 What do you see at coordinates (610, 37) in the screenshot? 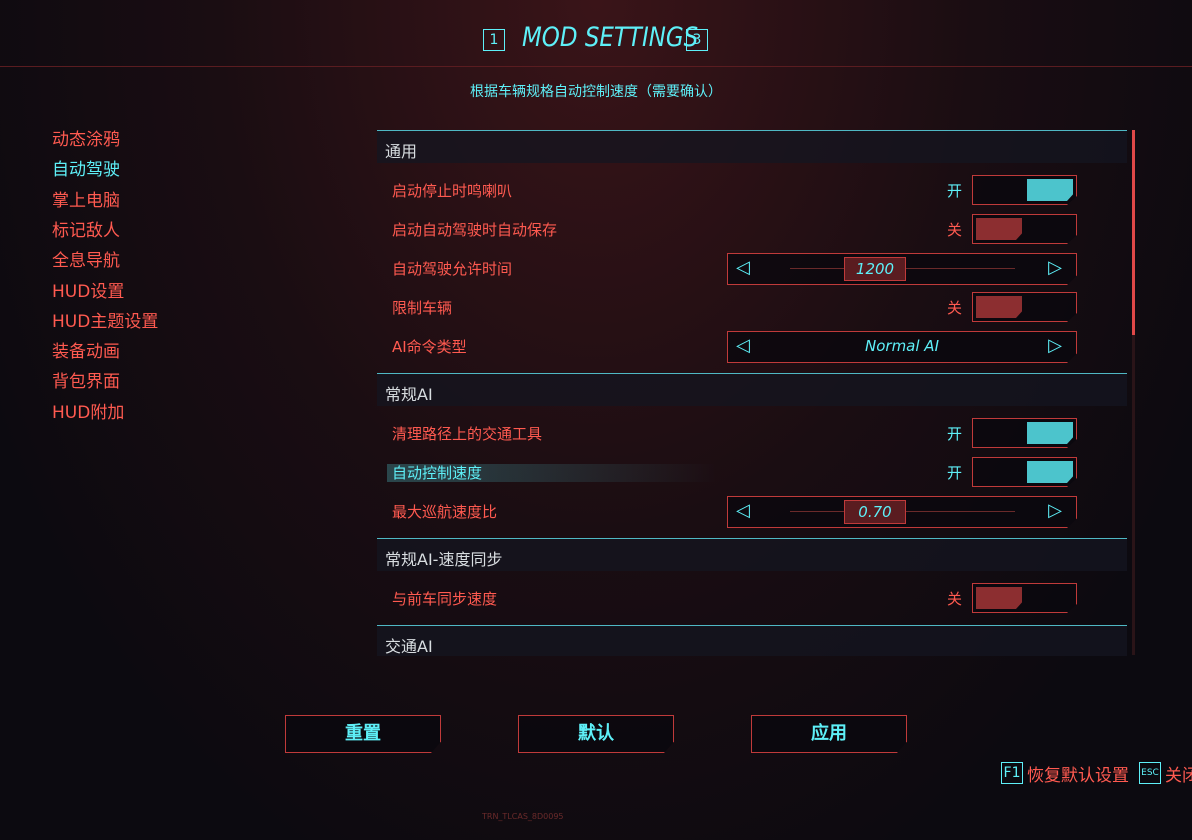
I see `title: MOD SETTINGS` at bounding box center [610, 37].